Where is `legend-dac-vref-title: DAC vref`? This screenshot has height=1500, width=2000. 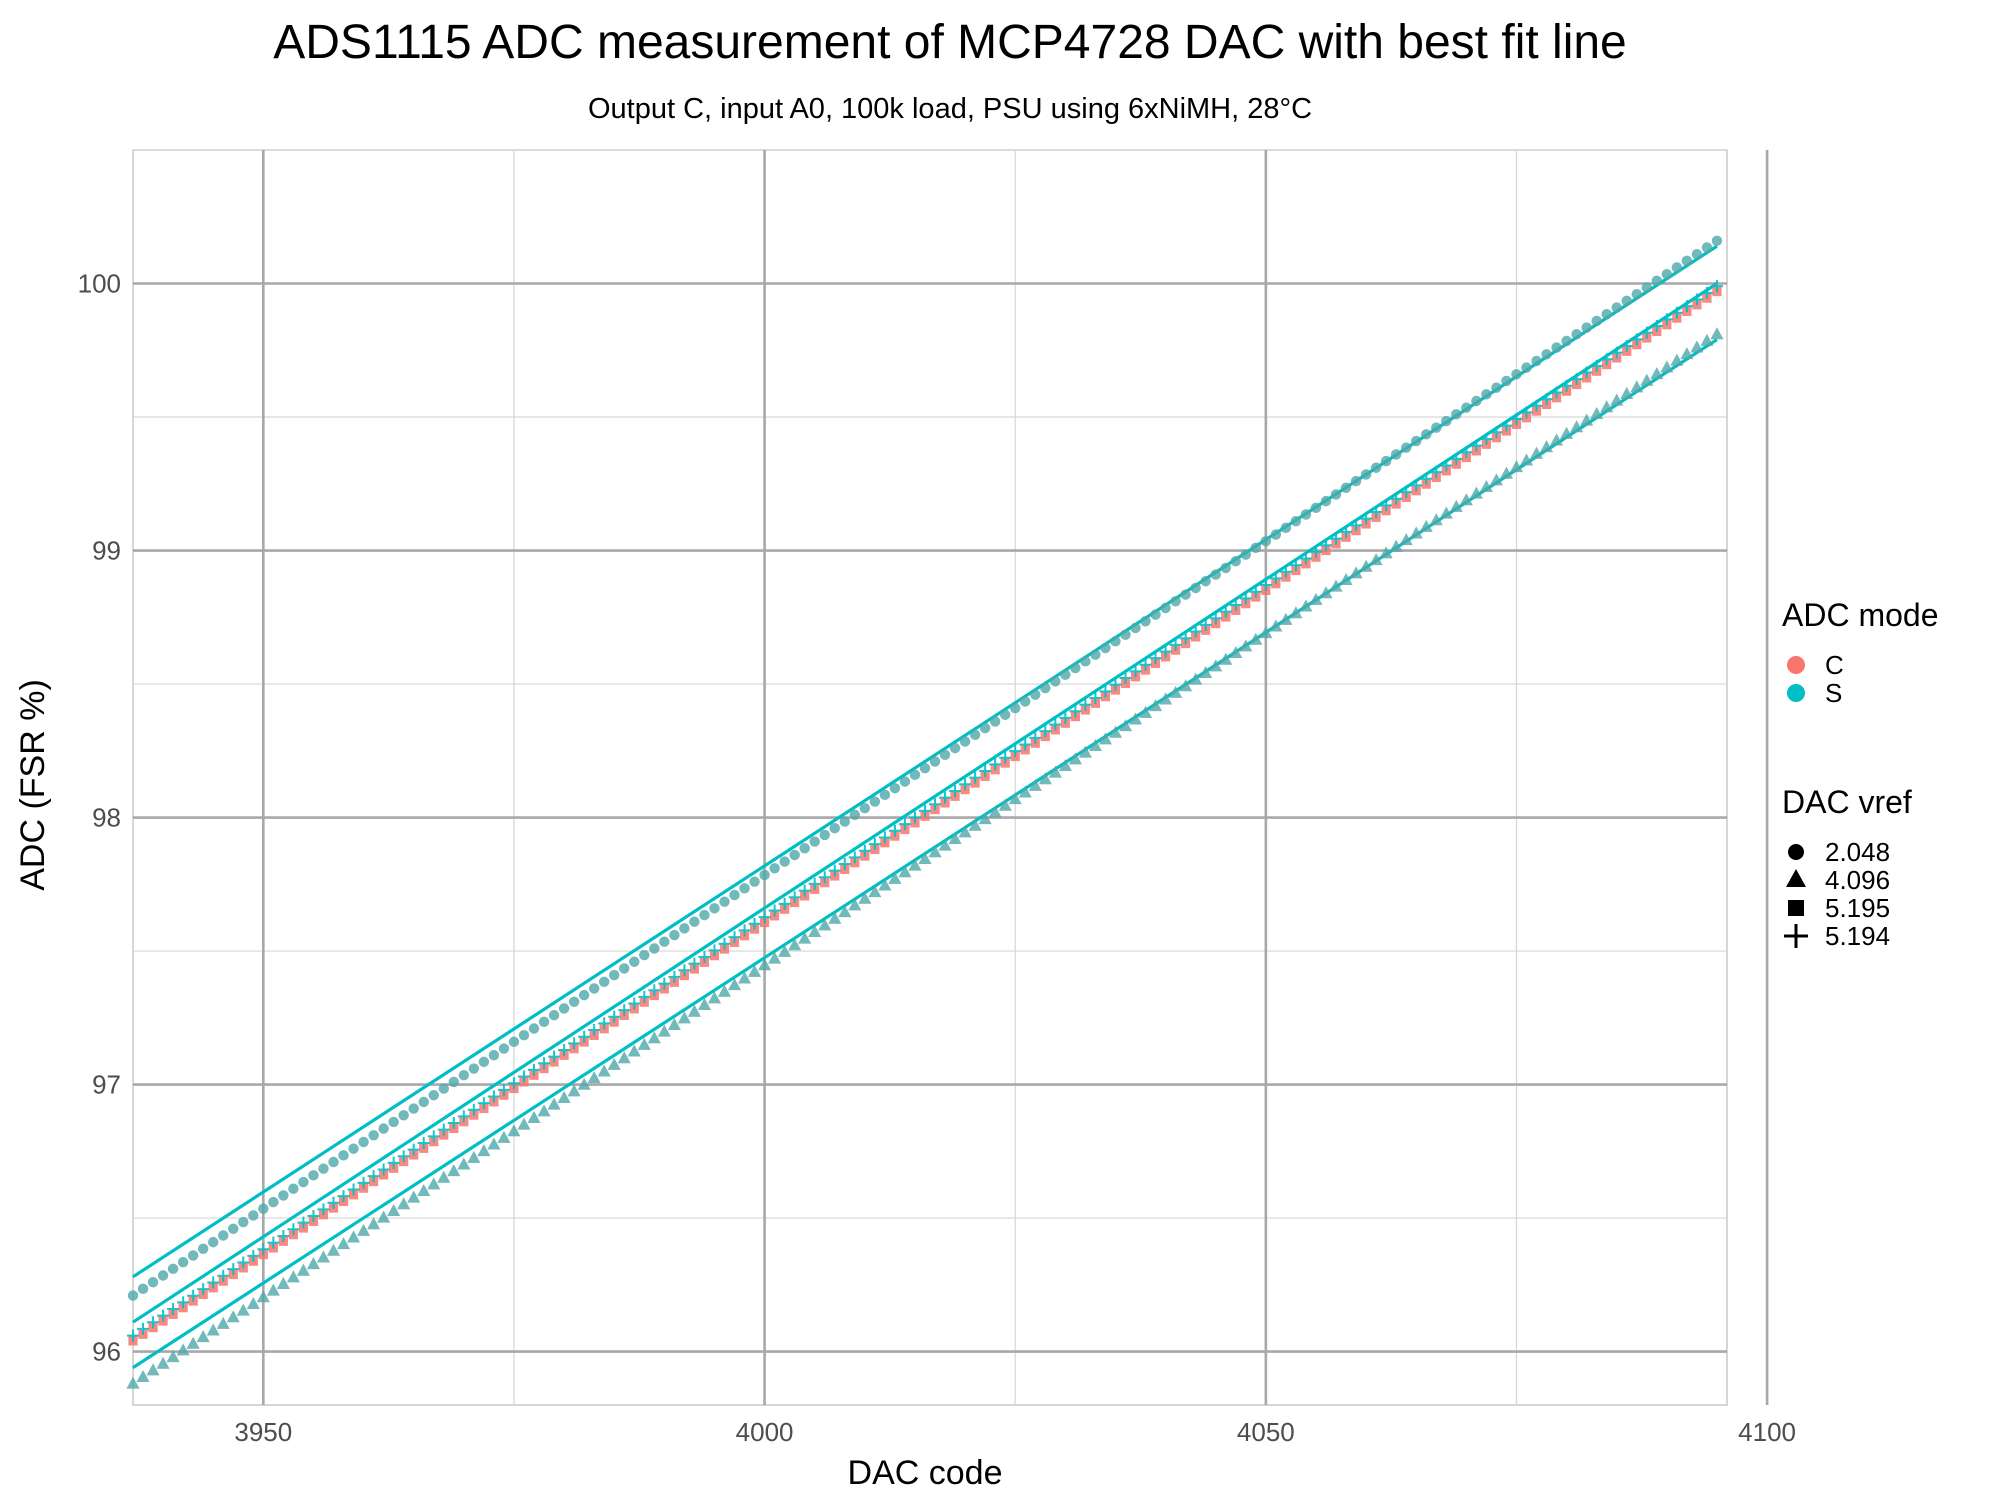 legend-dac-vref-title: DAC vref is located at coordinates (1847, 802).